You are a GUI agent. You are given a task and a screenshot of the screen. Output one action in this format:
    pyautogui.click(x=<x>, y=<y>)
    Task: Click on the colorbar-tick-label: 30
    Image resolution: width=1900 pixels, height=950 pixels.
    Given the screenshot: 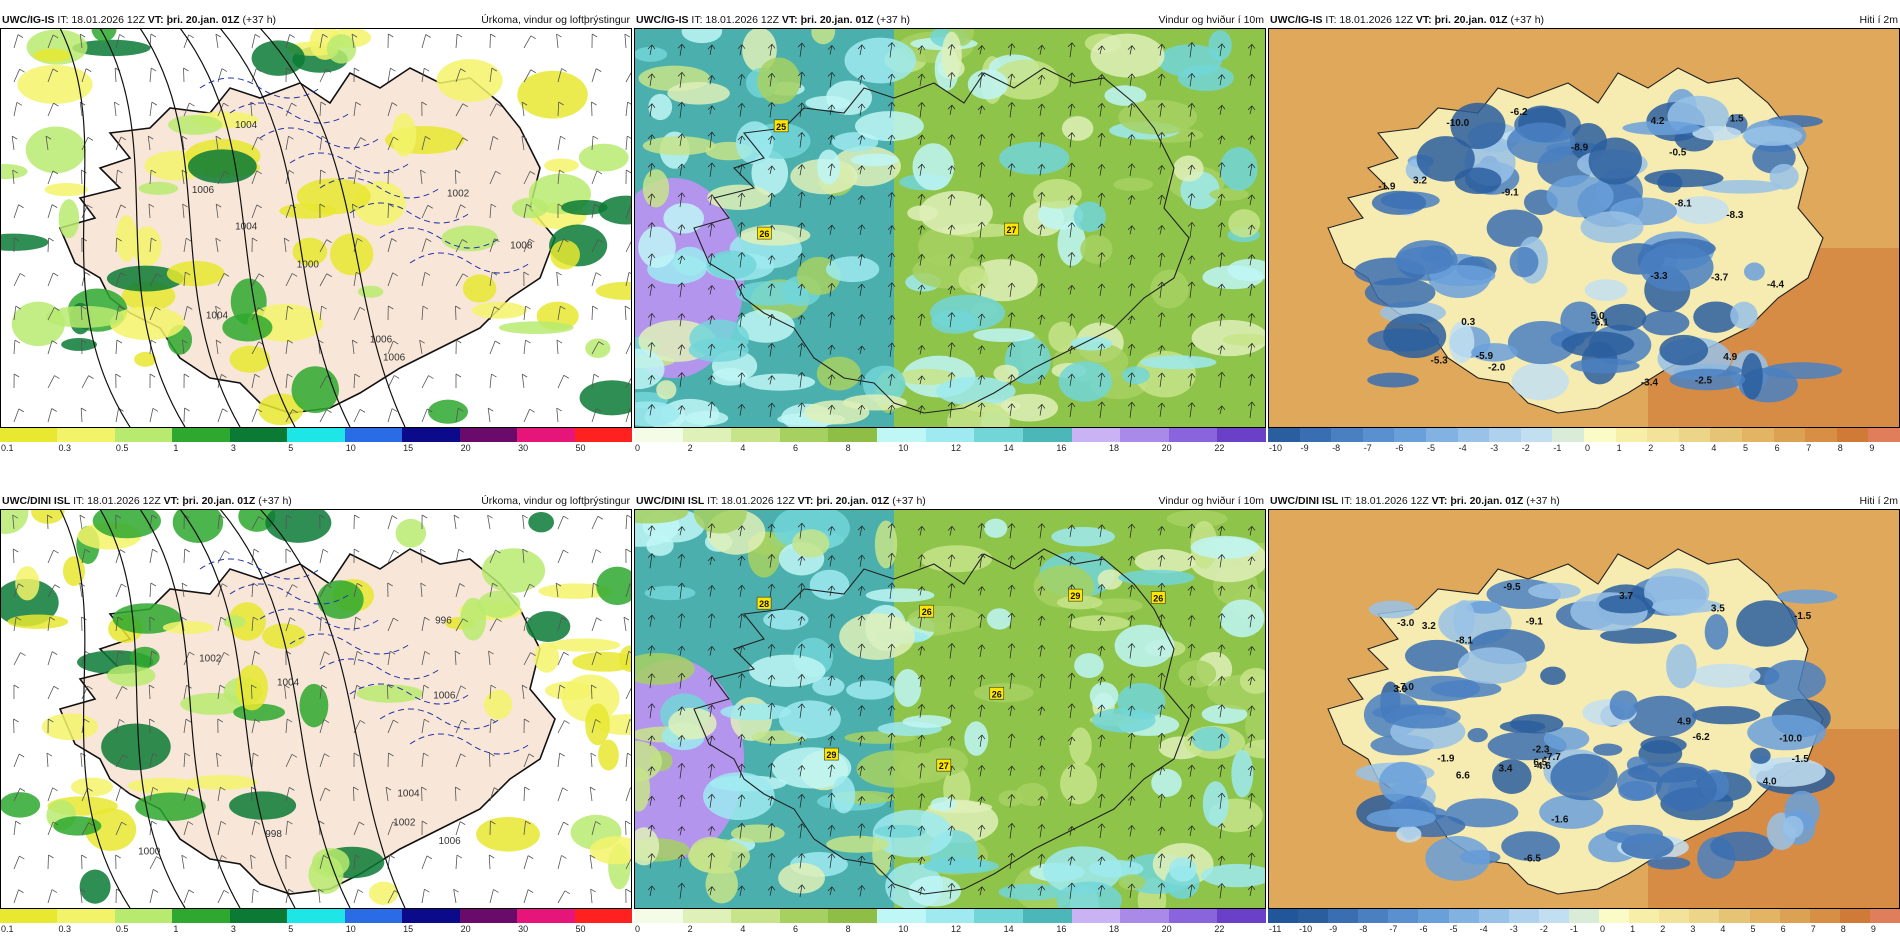 What is the action you would take?
    pyautogui.click(x=523, y=929)
    